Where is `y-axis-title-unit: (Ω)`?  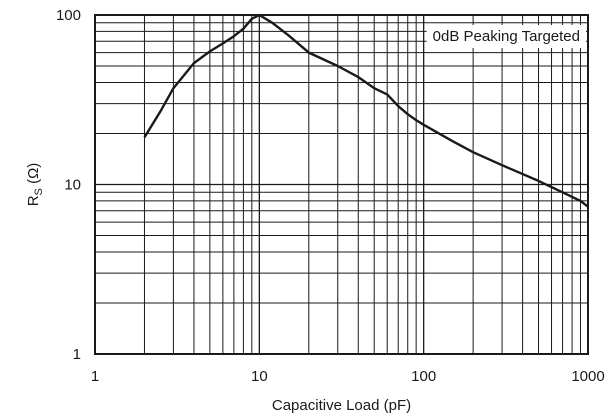
y-axis-title-unit: (Ω) is located at coordinates (33, 175).